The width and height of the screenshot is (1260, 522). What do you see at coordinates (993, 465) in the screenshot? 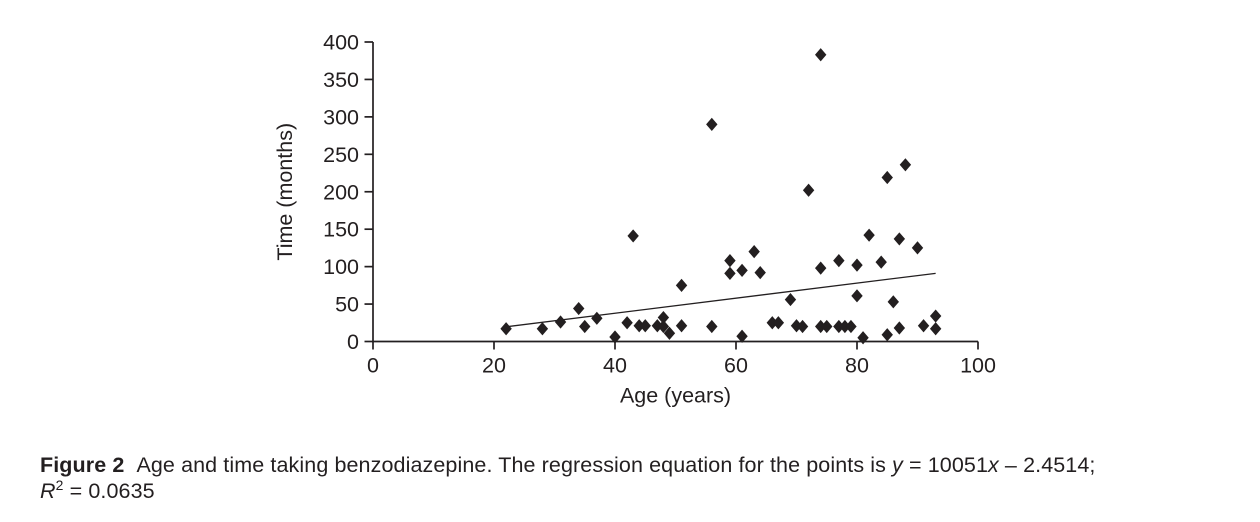
I see `equation-x-variable: x` at bounding box center [993, 465].